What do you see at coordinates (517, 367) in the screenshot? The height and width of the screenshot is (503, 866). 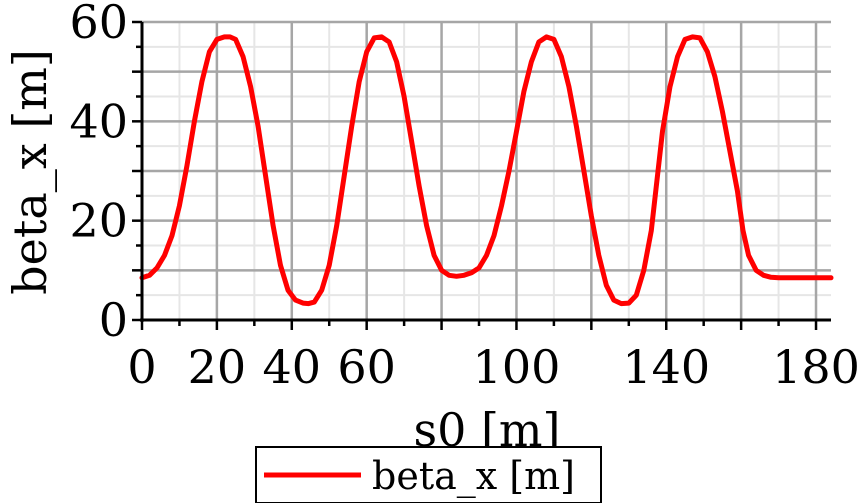 I see `x-tick-label: 100` at bounding box center [517, 367].